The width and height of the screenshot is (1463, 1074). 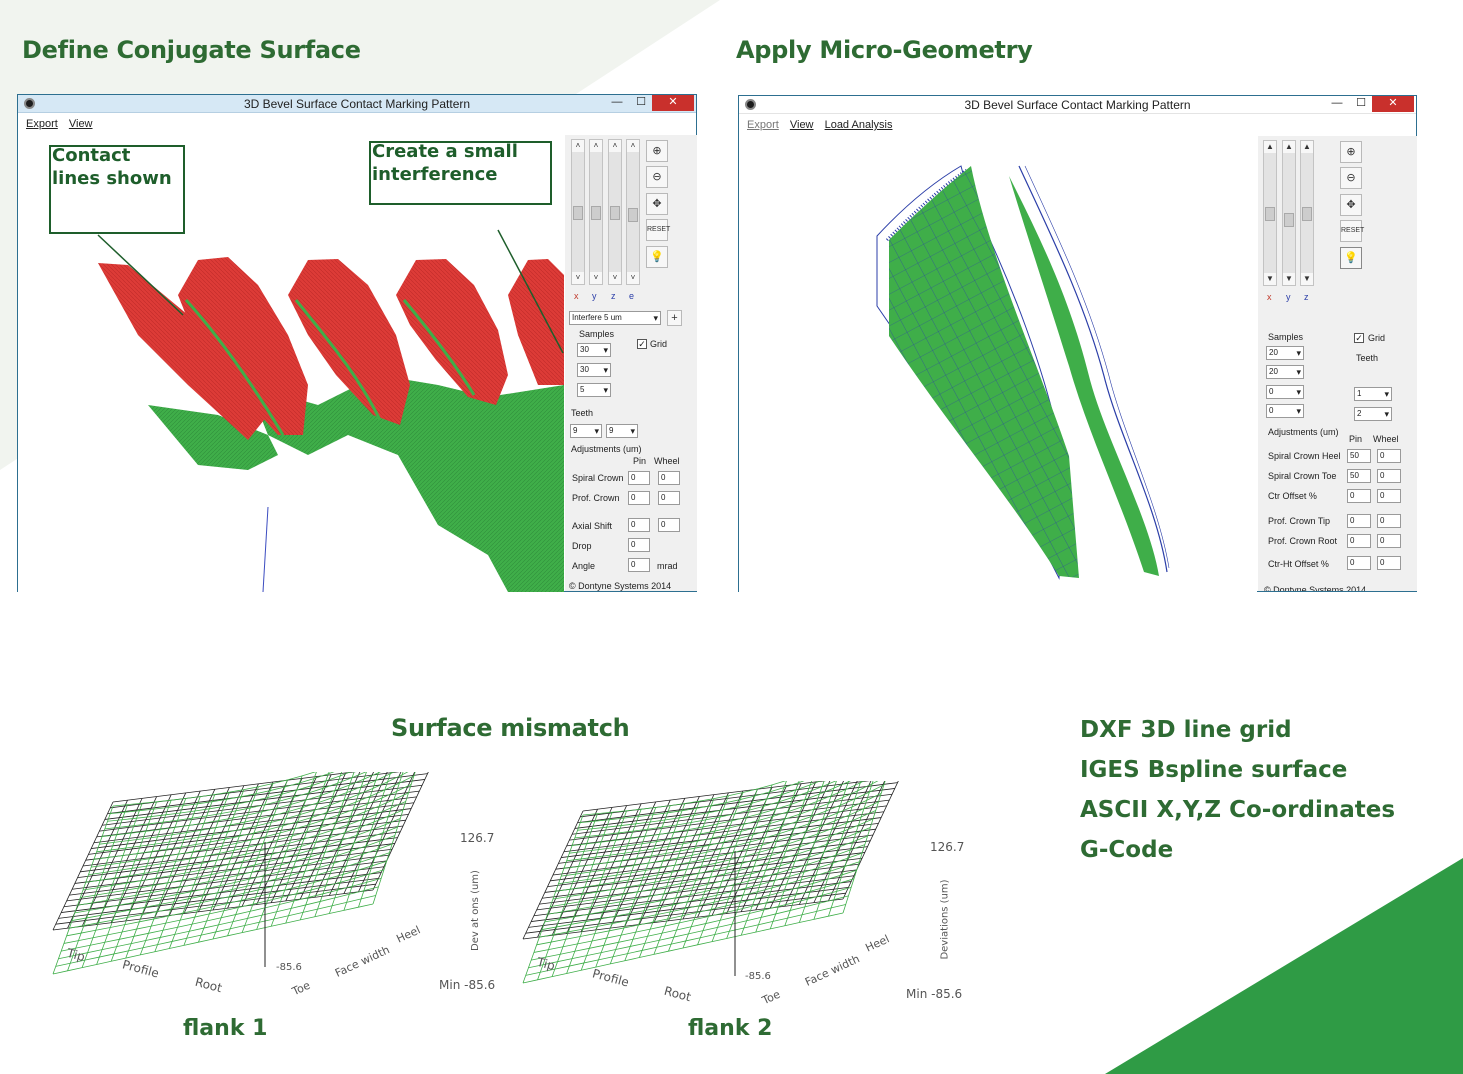 What do you see at coordinates (1270, 213) in the screenshot?
I see `slider-x: ▲ ▼` at bounding box center [1270, 213].